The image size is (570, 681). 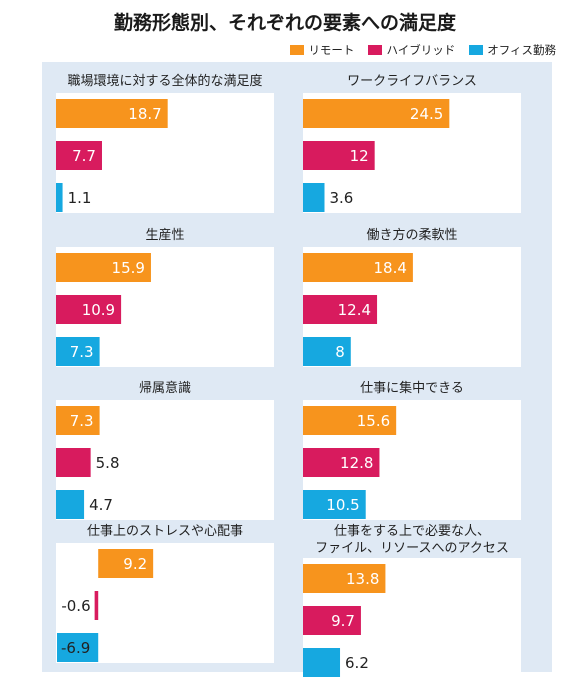 What do you see at coordinates (164, 81) in the screenshot?
I see `panel-title: 職場環境に対する全体的な満足度` at bounding box center [164, 81].